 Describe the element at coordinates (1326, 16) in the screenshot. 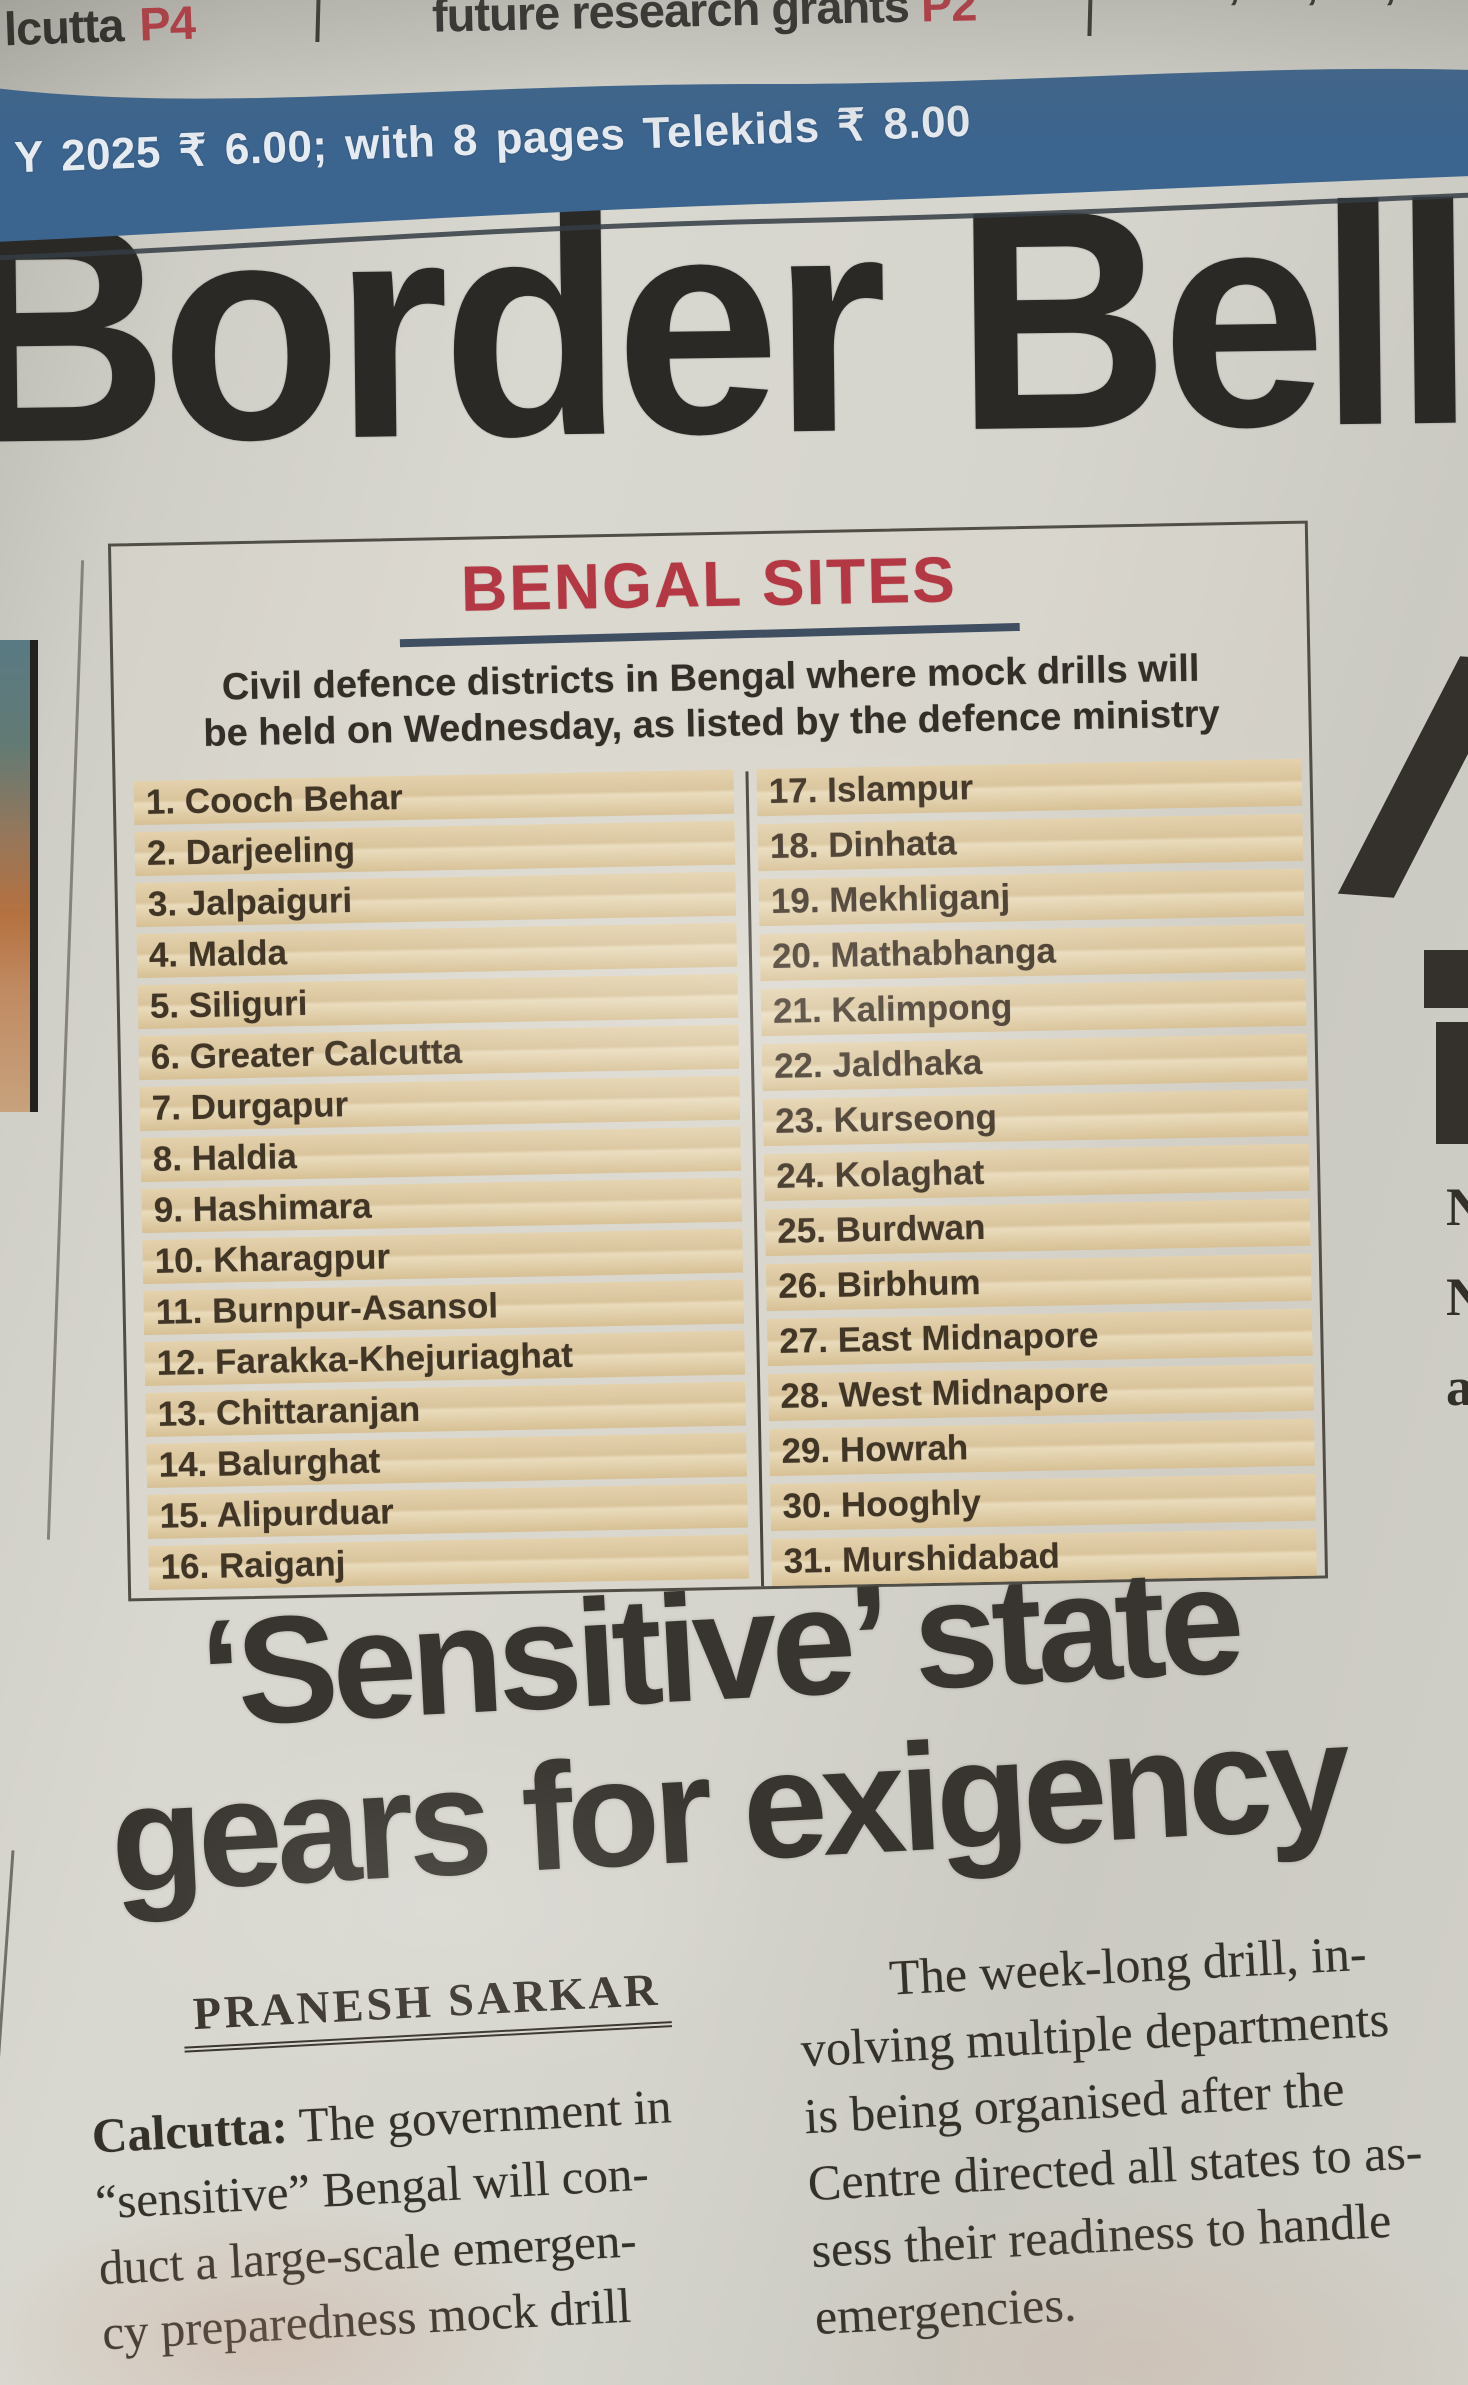

I see `masthead-right-fragment: ’ ’ ’` at that location.